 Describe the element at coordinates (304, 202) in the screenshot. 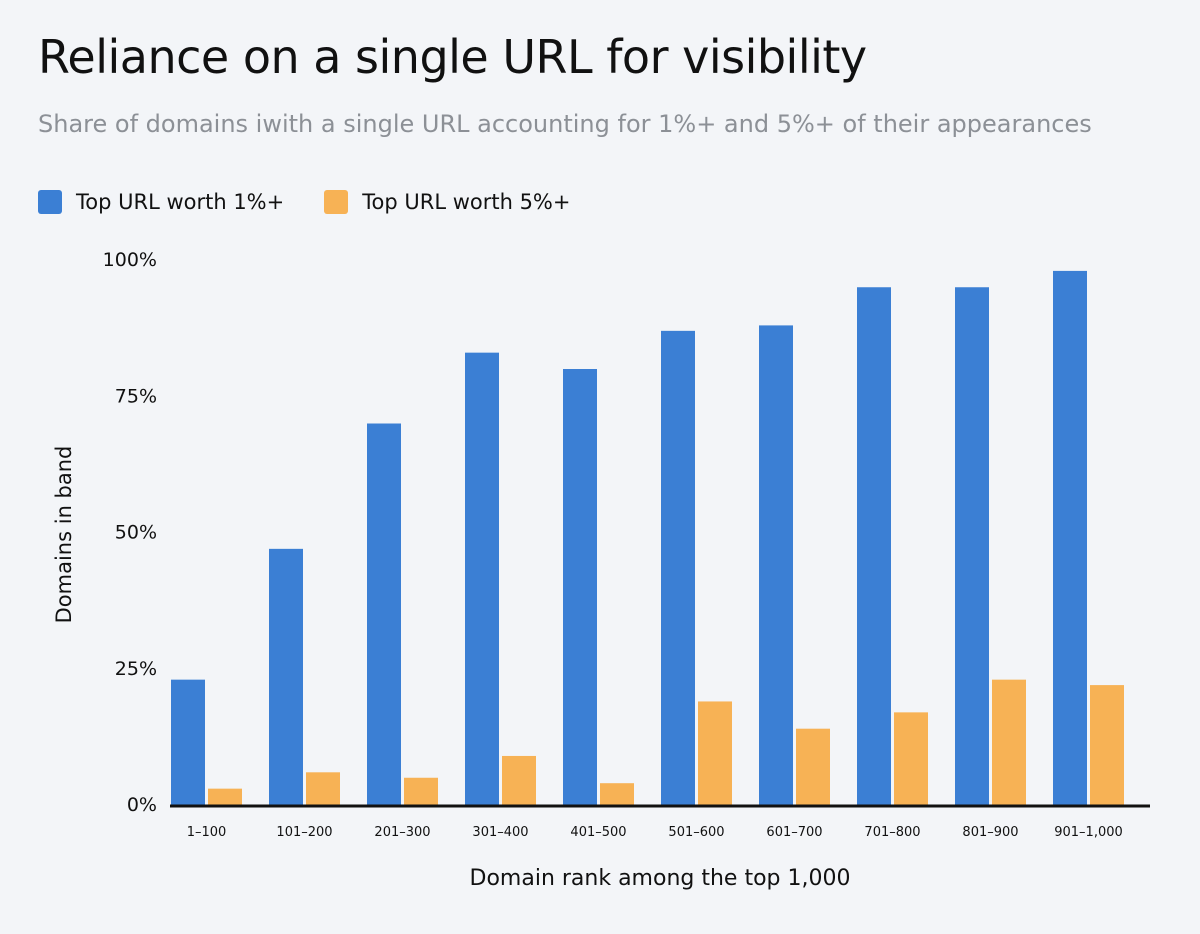

I see `legend: Top URL worth 1%+ Top URL worth 5%+` at that location.